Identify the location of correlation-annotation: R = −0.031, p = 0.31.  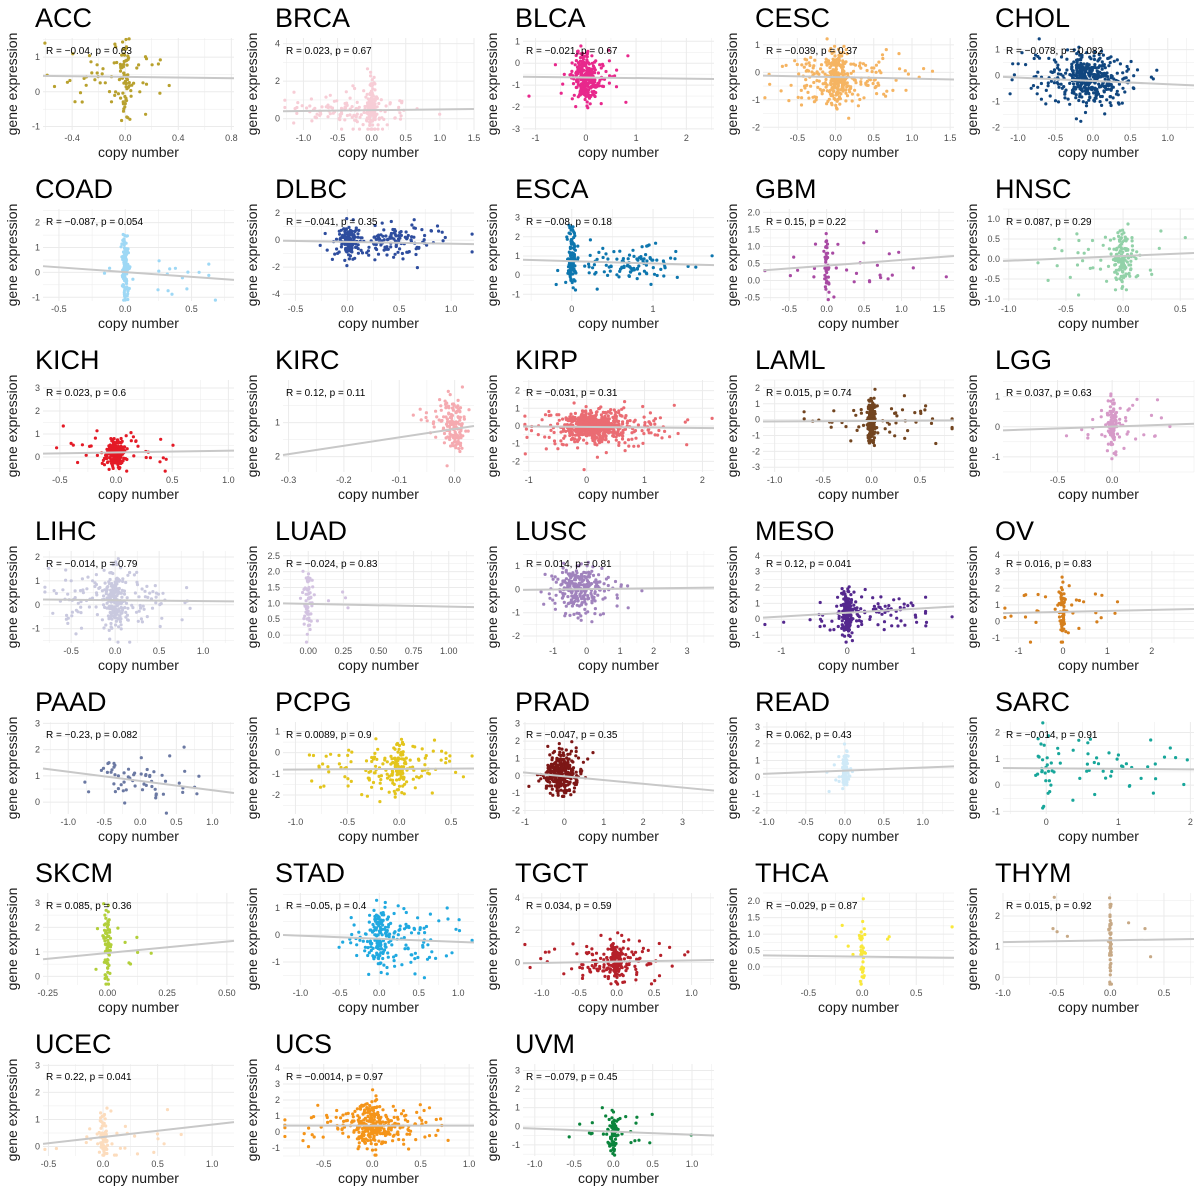
(572, 393).